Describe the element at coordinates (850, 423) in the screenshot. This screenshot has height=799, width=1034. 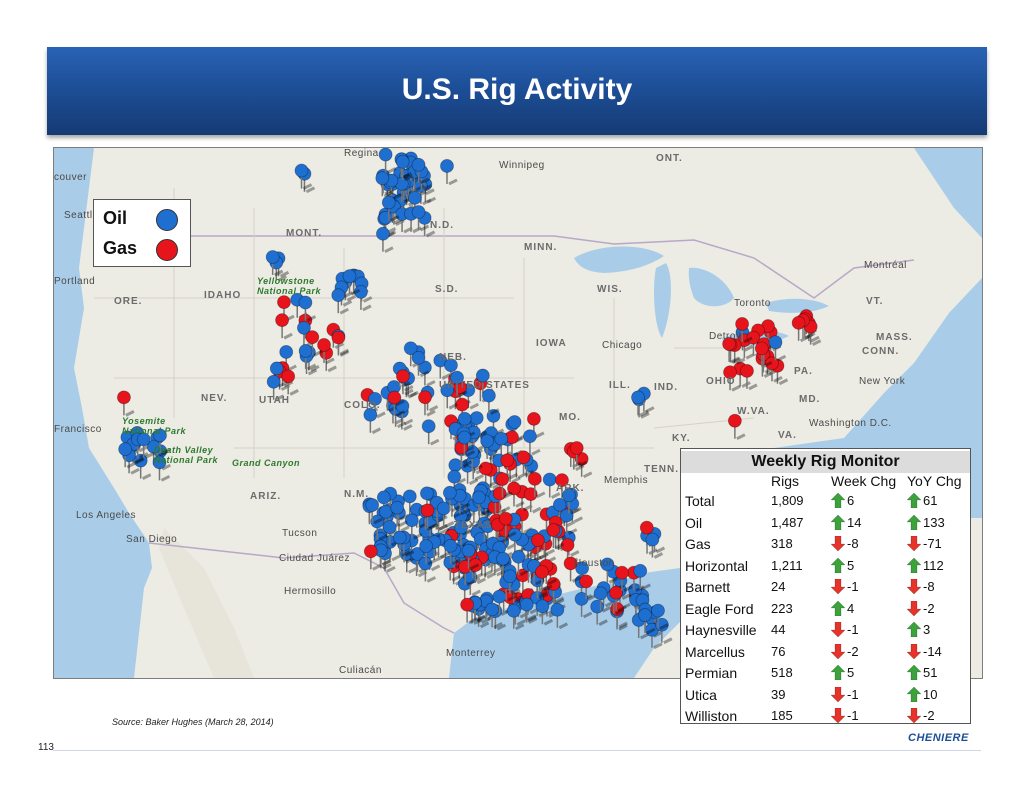
I see `map-label-washington-d-c: Washington D.C.` at that location.